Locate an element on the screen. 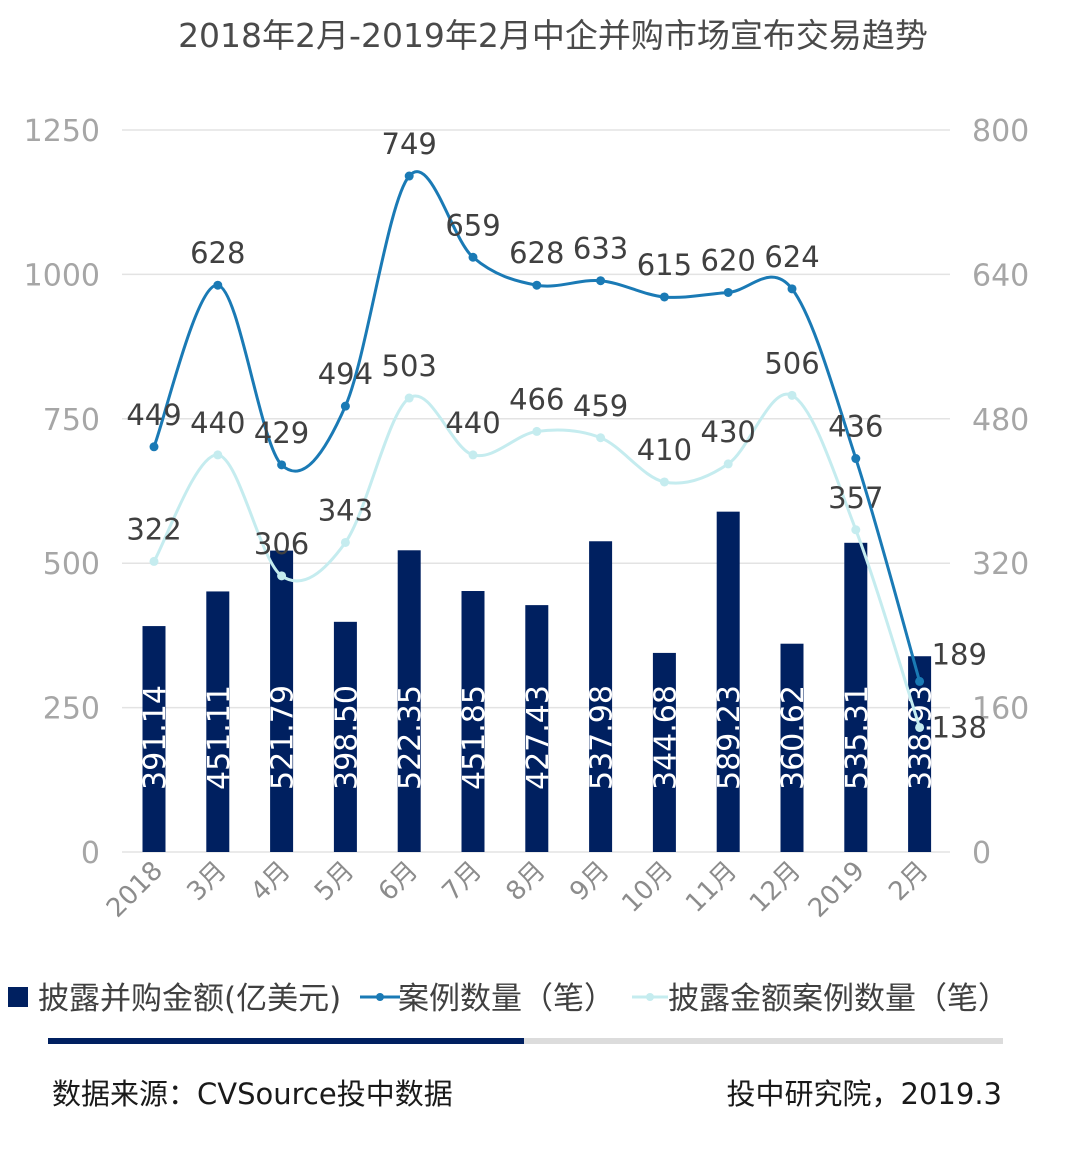 Image resolution: width=1080 pixels, height=1176 pixels. line-value-label: 459 is located at coordinates (600, 406).